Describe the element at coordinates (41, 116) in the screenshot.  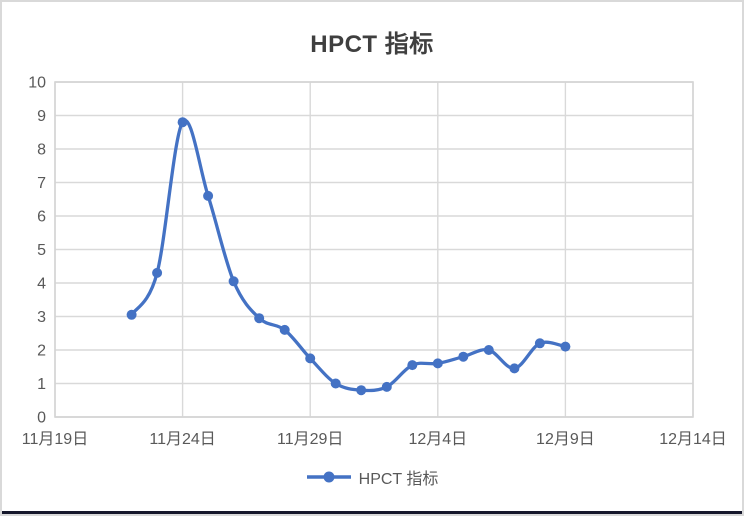
I see `y-tick-label: 9` at that location.